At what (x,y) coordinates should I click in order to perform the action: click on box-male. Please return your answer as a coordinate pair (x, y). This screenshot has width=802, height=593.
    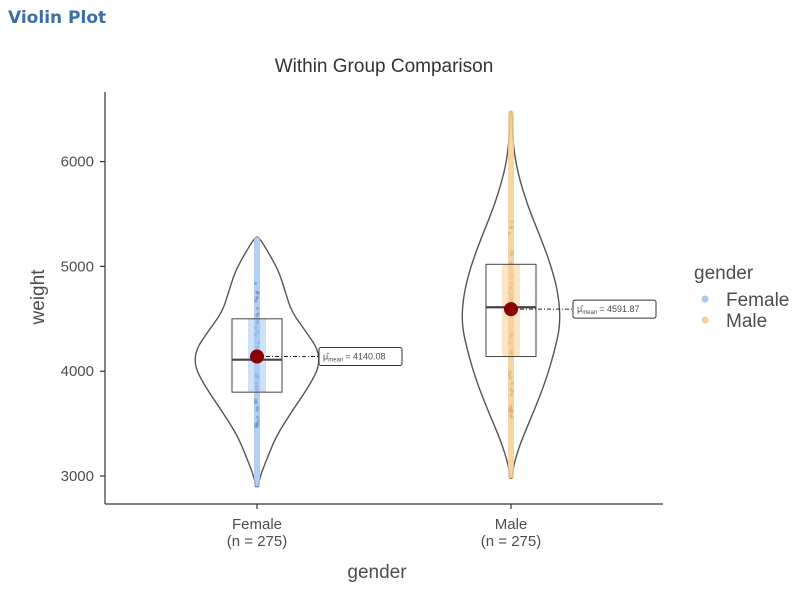
    Looking at the image, I should click on (511, 310).